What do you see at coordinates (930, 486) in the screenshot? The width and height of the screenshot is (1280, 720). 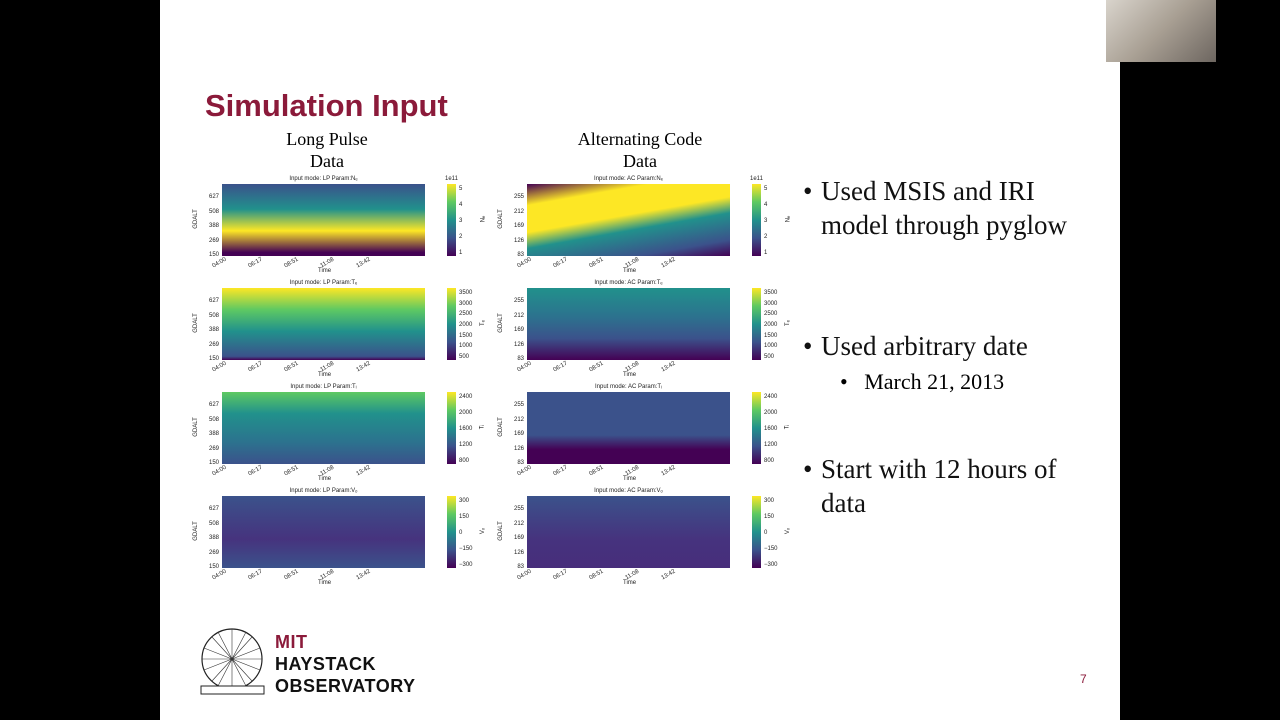 I see `bullet: • Start with 12 hours of data` at bounding box center [930, 486].